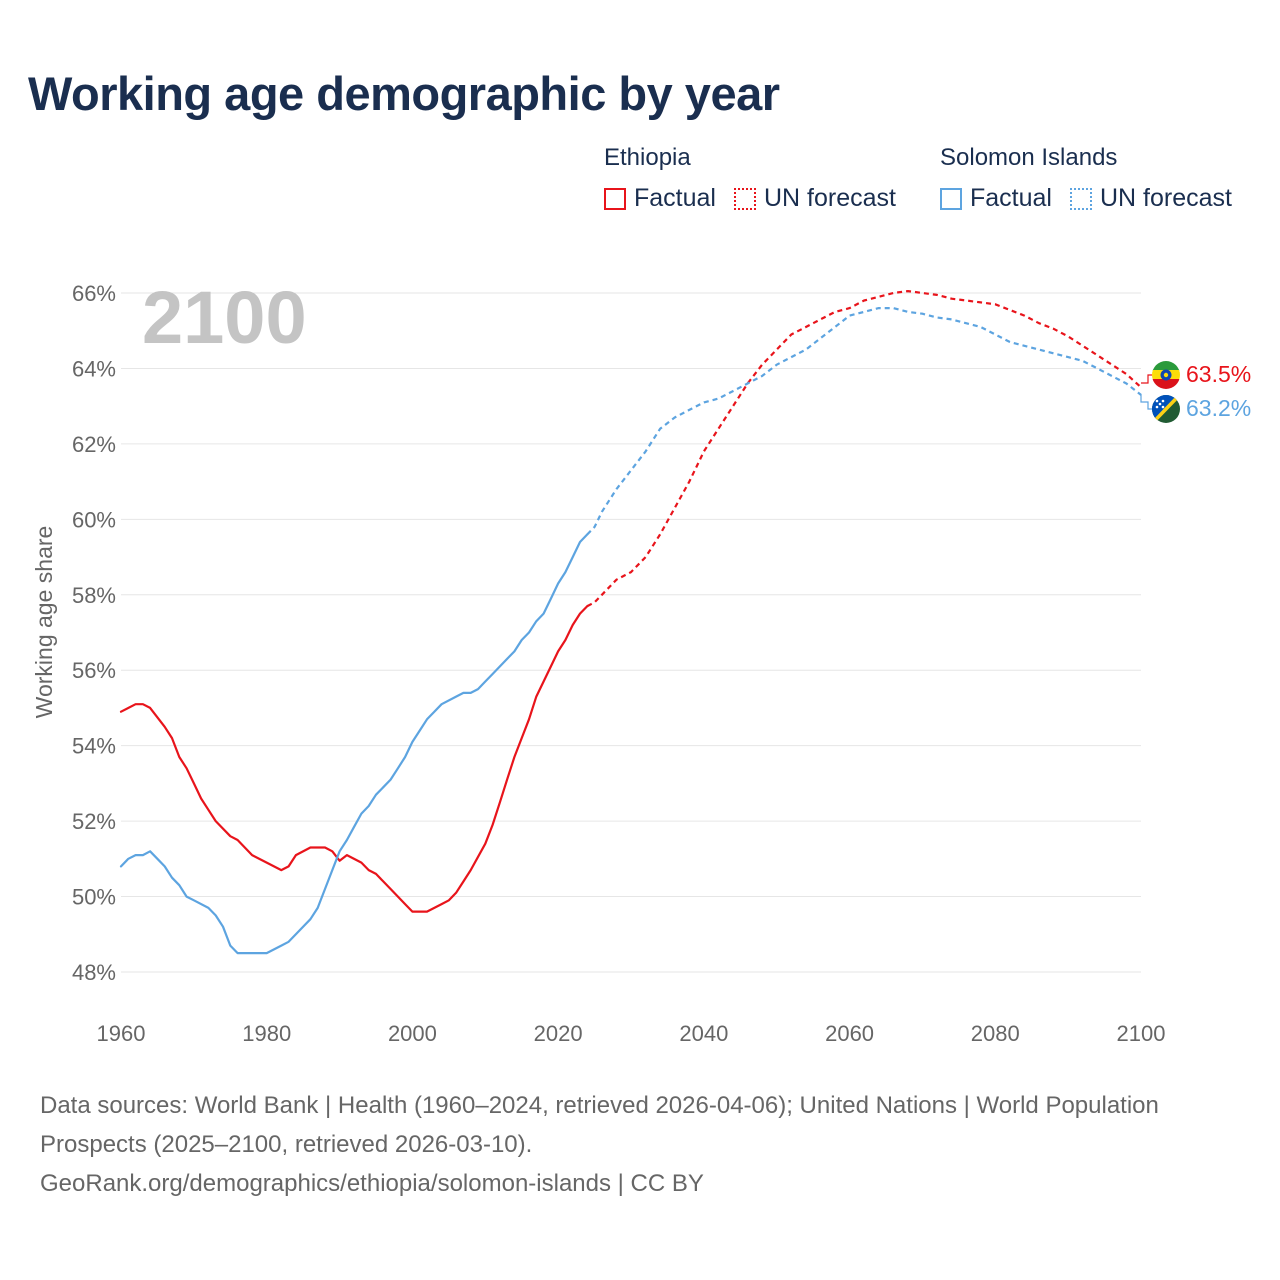 The image size is (1280, 1280). Describe the element at coordinates (1029, 157) in the screenshot. I see `legend-country-label: Solomon Islands` at that location.